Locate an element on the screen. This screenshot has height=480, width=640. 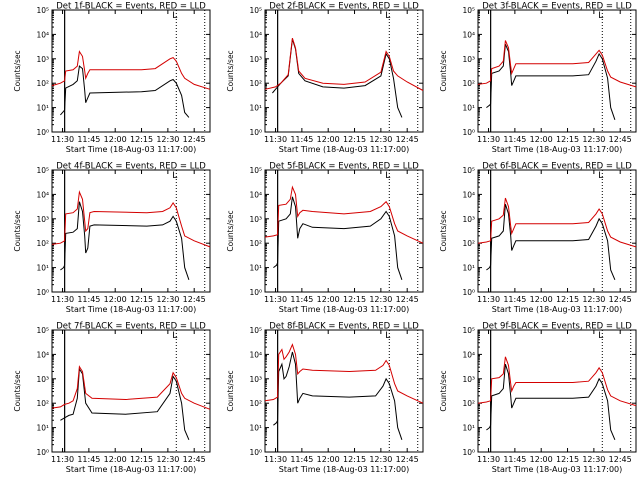
panel-title: Det 9f-BLACK = Events, RED = LLD is located at coordinates (557, 327).